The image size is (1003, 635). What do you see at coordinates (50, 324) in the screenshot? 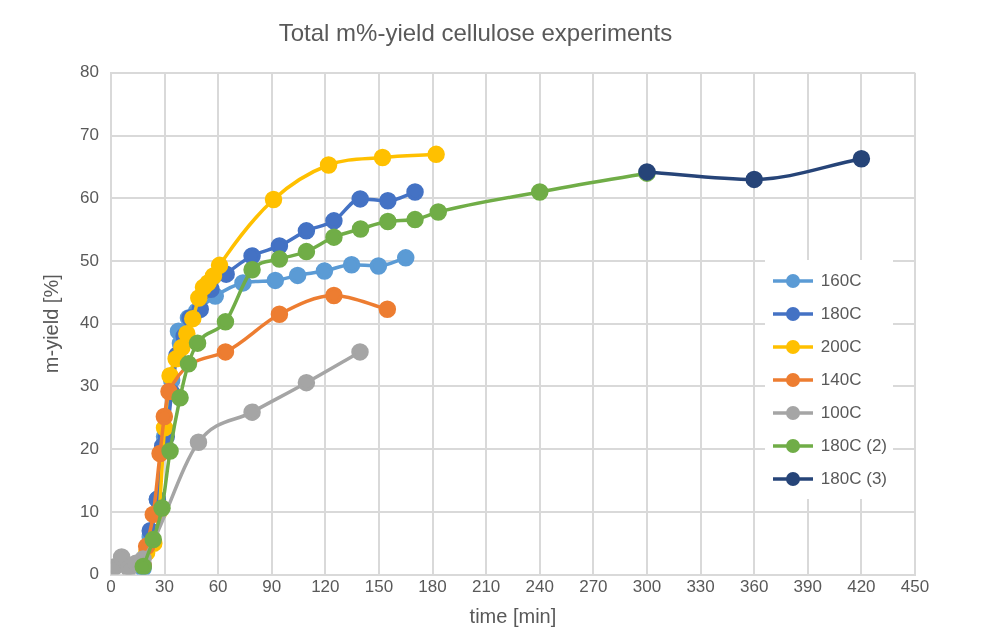
I see `y-axis-title: m-yield [%]` at bounding box center [50, 324].